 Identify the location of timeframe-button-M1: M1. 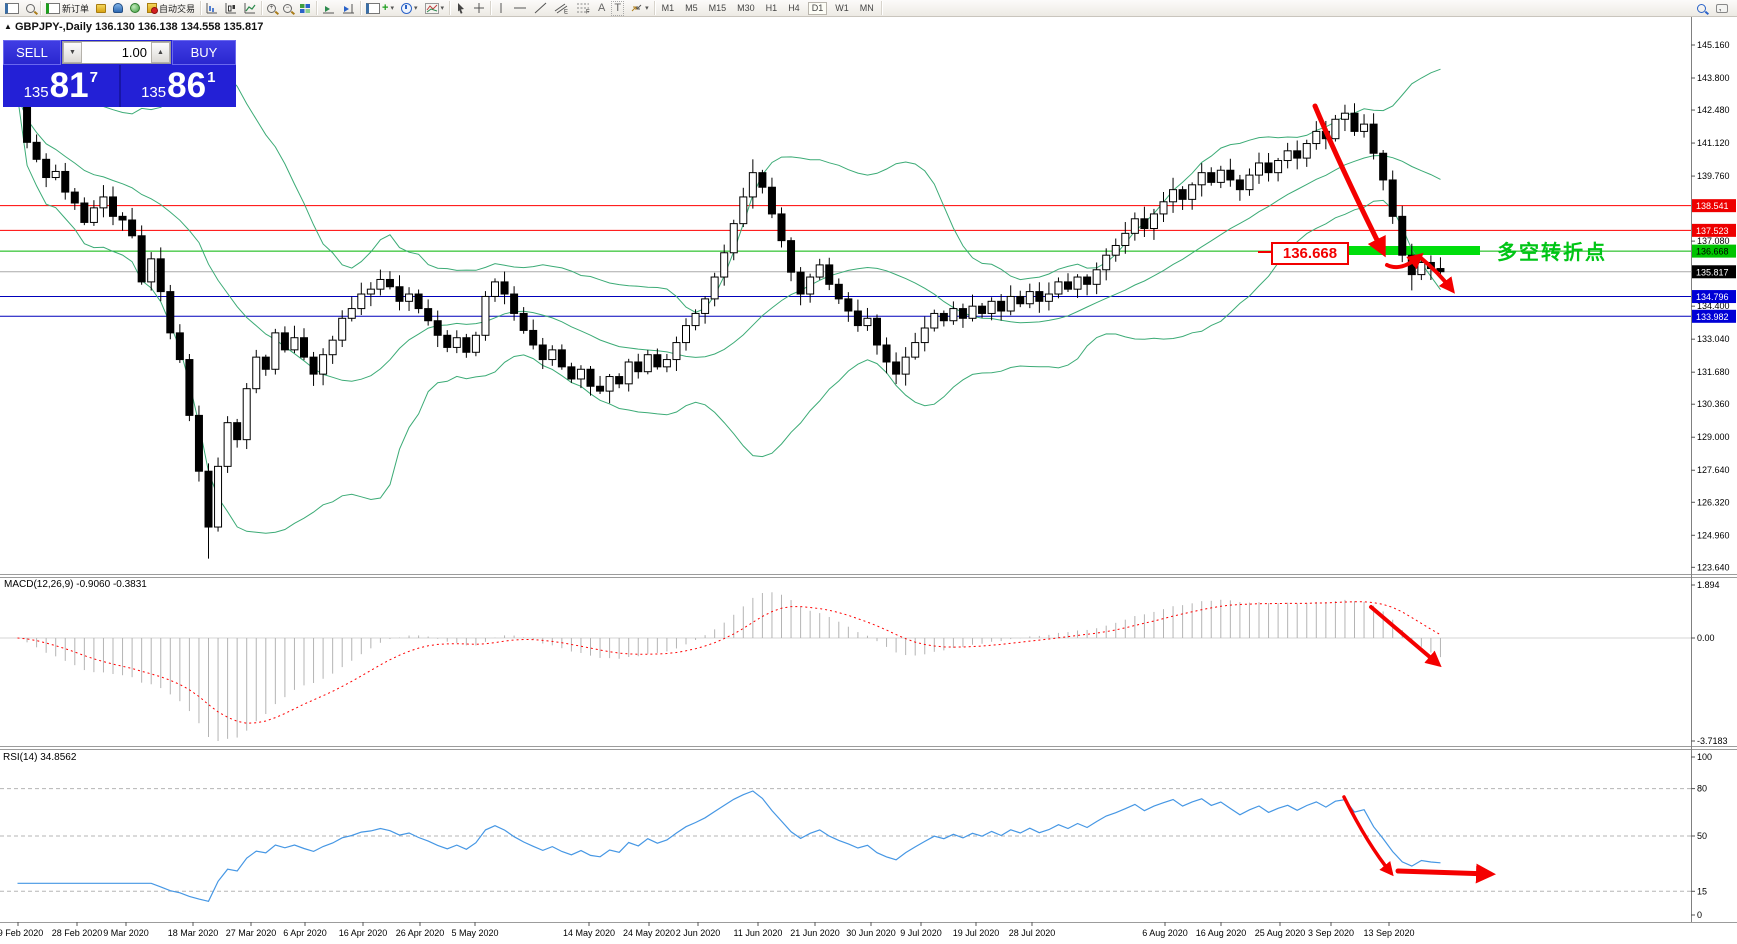
(668, 8).